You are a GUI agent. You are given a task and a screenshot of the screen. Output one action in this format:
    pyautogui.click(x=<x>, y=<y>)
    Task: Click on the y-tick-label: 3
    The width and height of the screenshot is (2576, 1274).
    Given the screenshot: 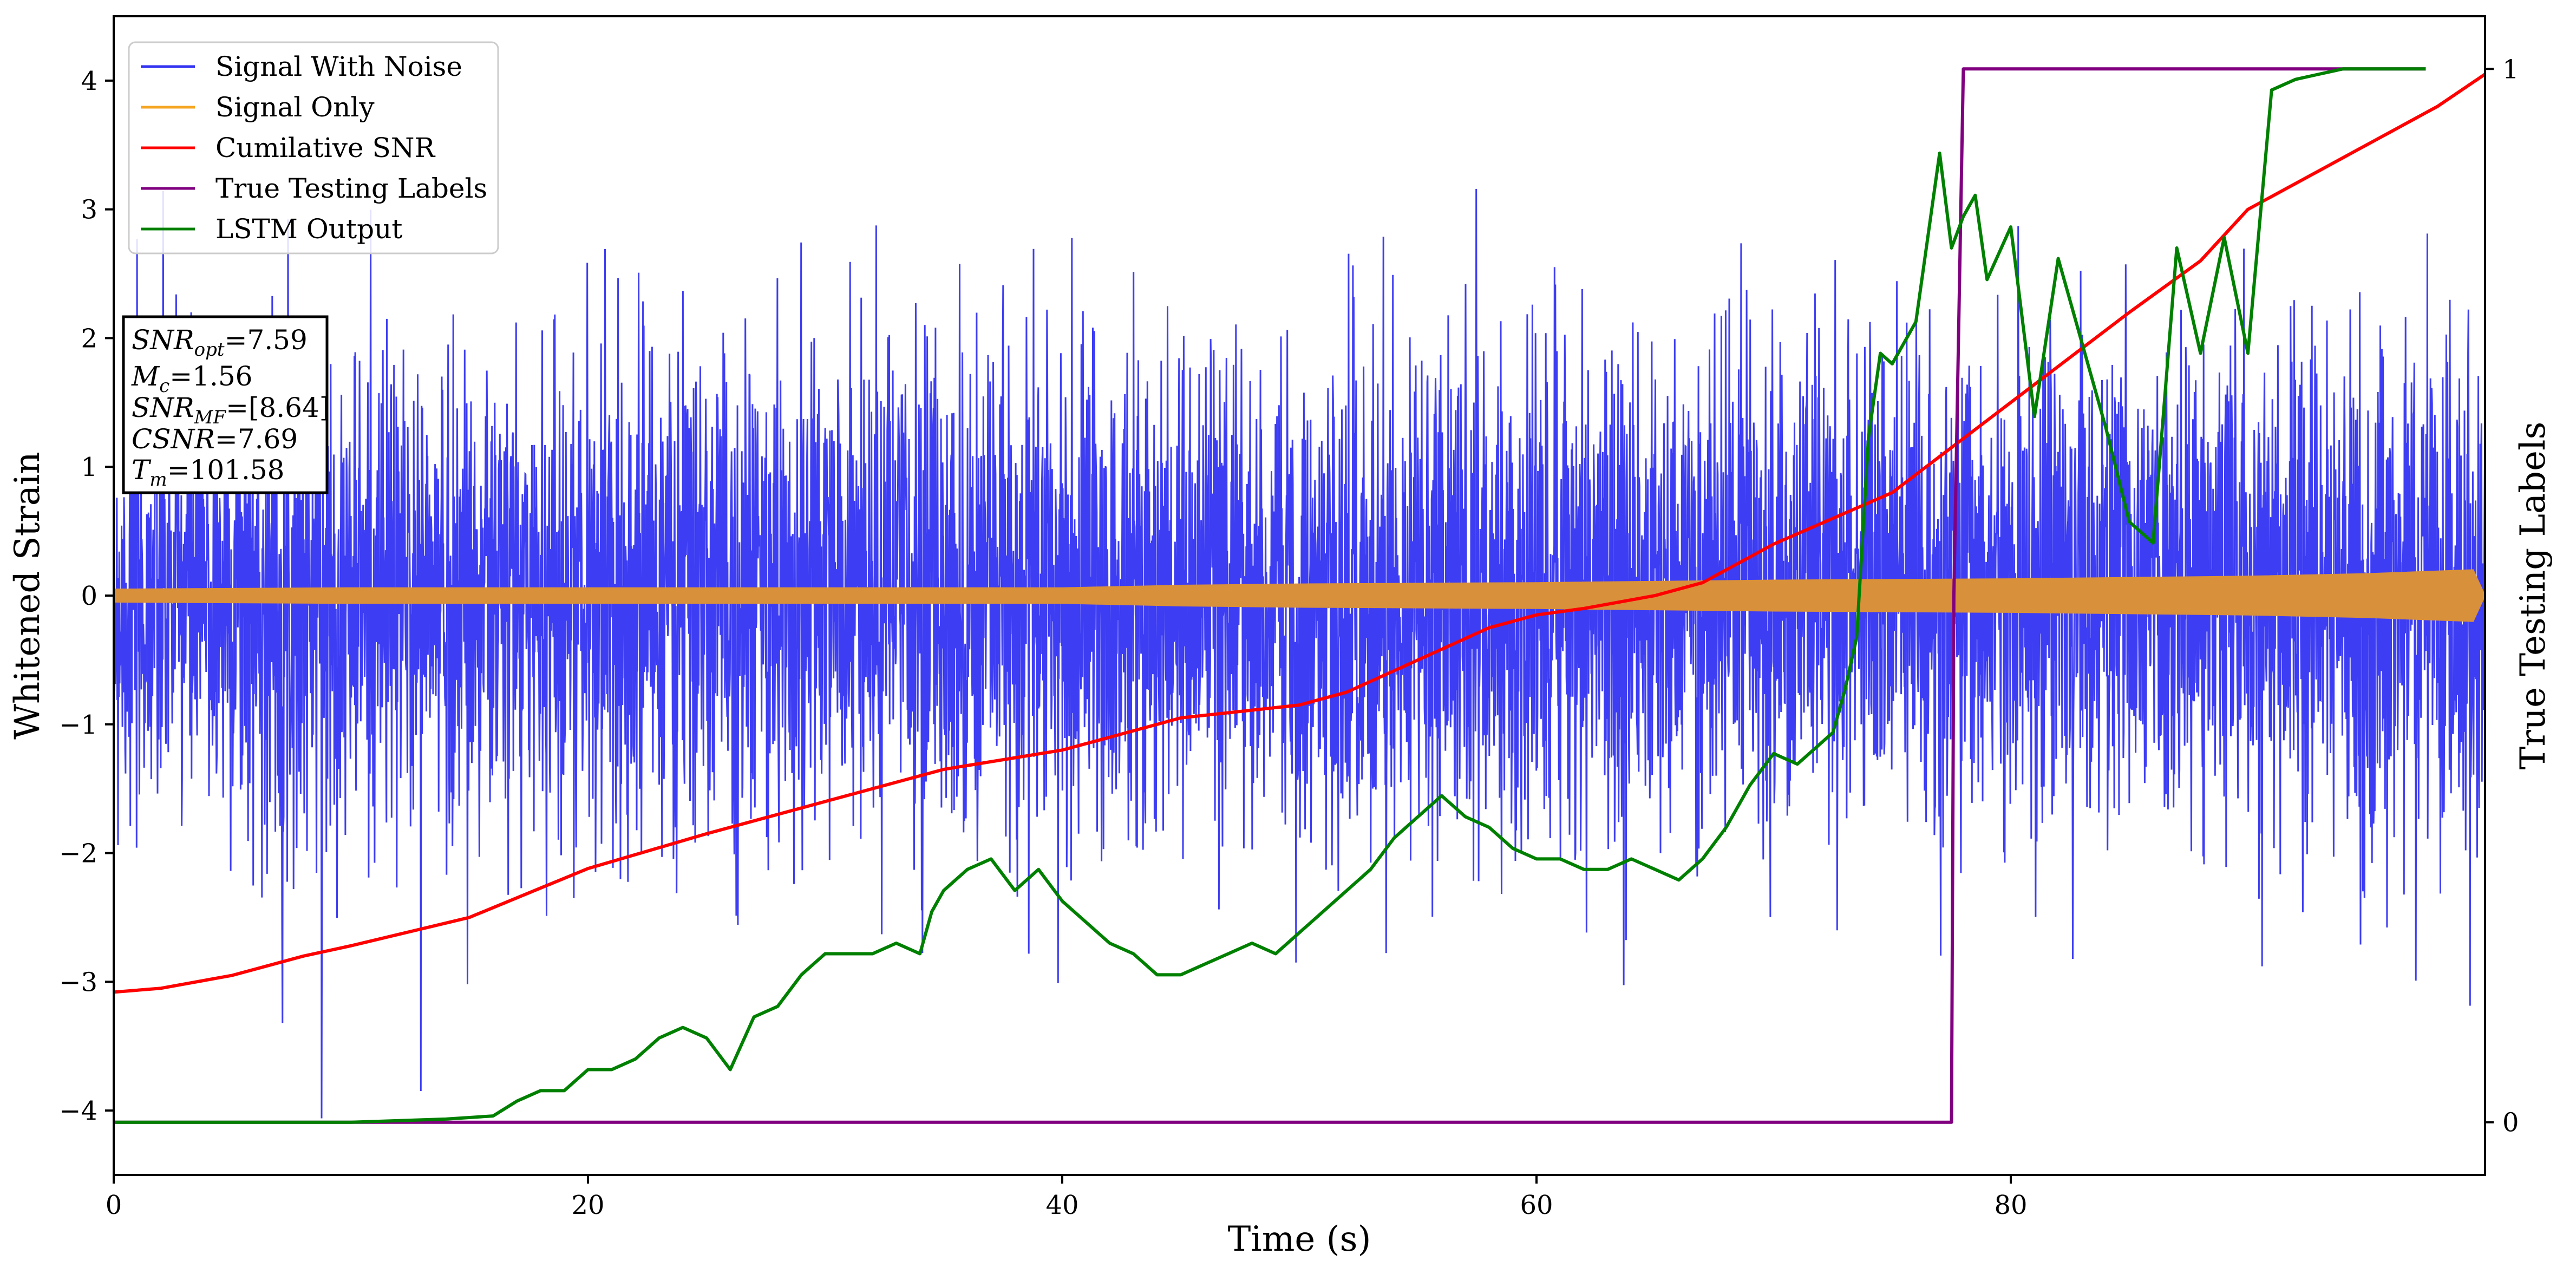 What is the action you would take?
    pyautogui.click(x=89, y=210)
    